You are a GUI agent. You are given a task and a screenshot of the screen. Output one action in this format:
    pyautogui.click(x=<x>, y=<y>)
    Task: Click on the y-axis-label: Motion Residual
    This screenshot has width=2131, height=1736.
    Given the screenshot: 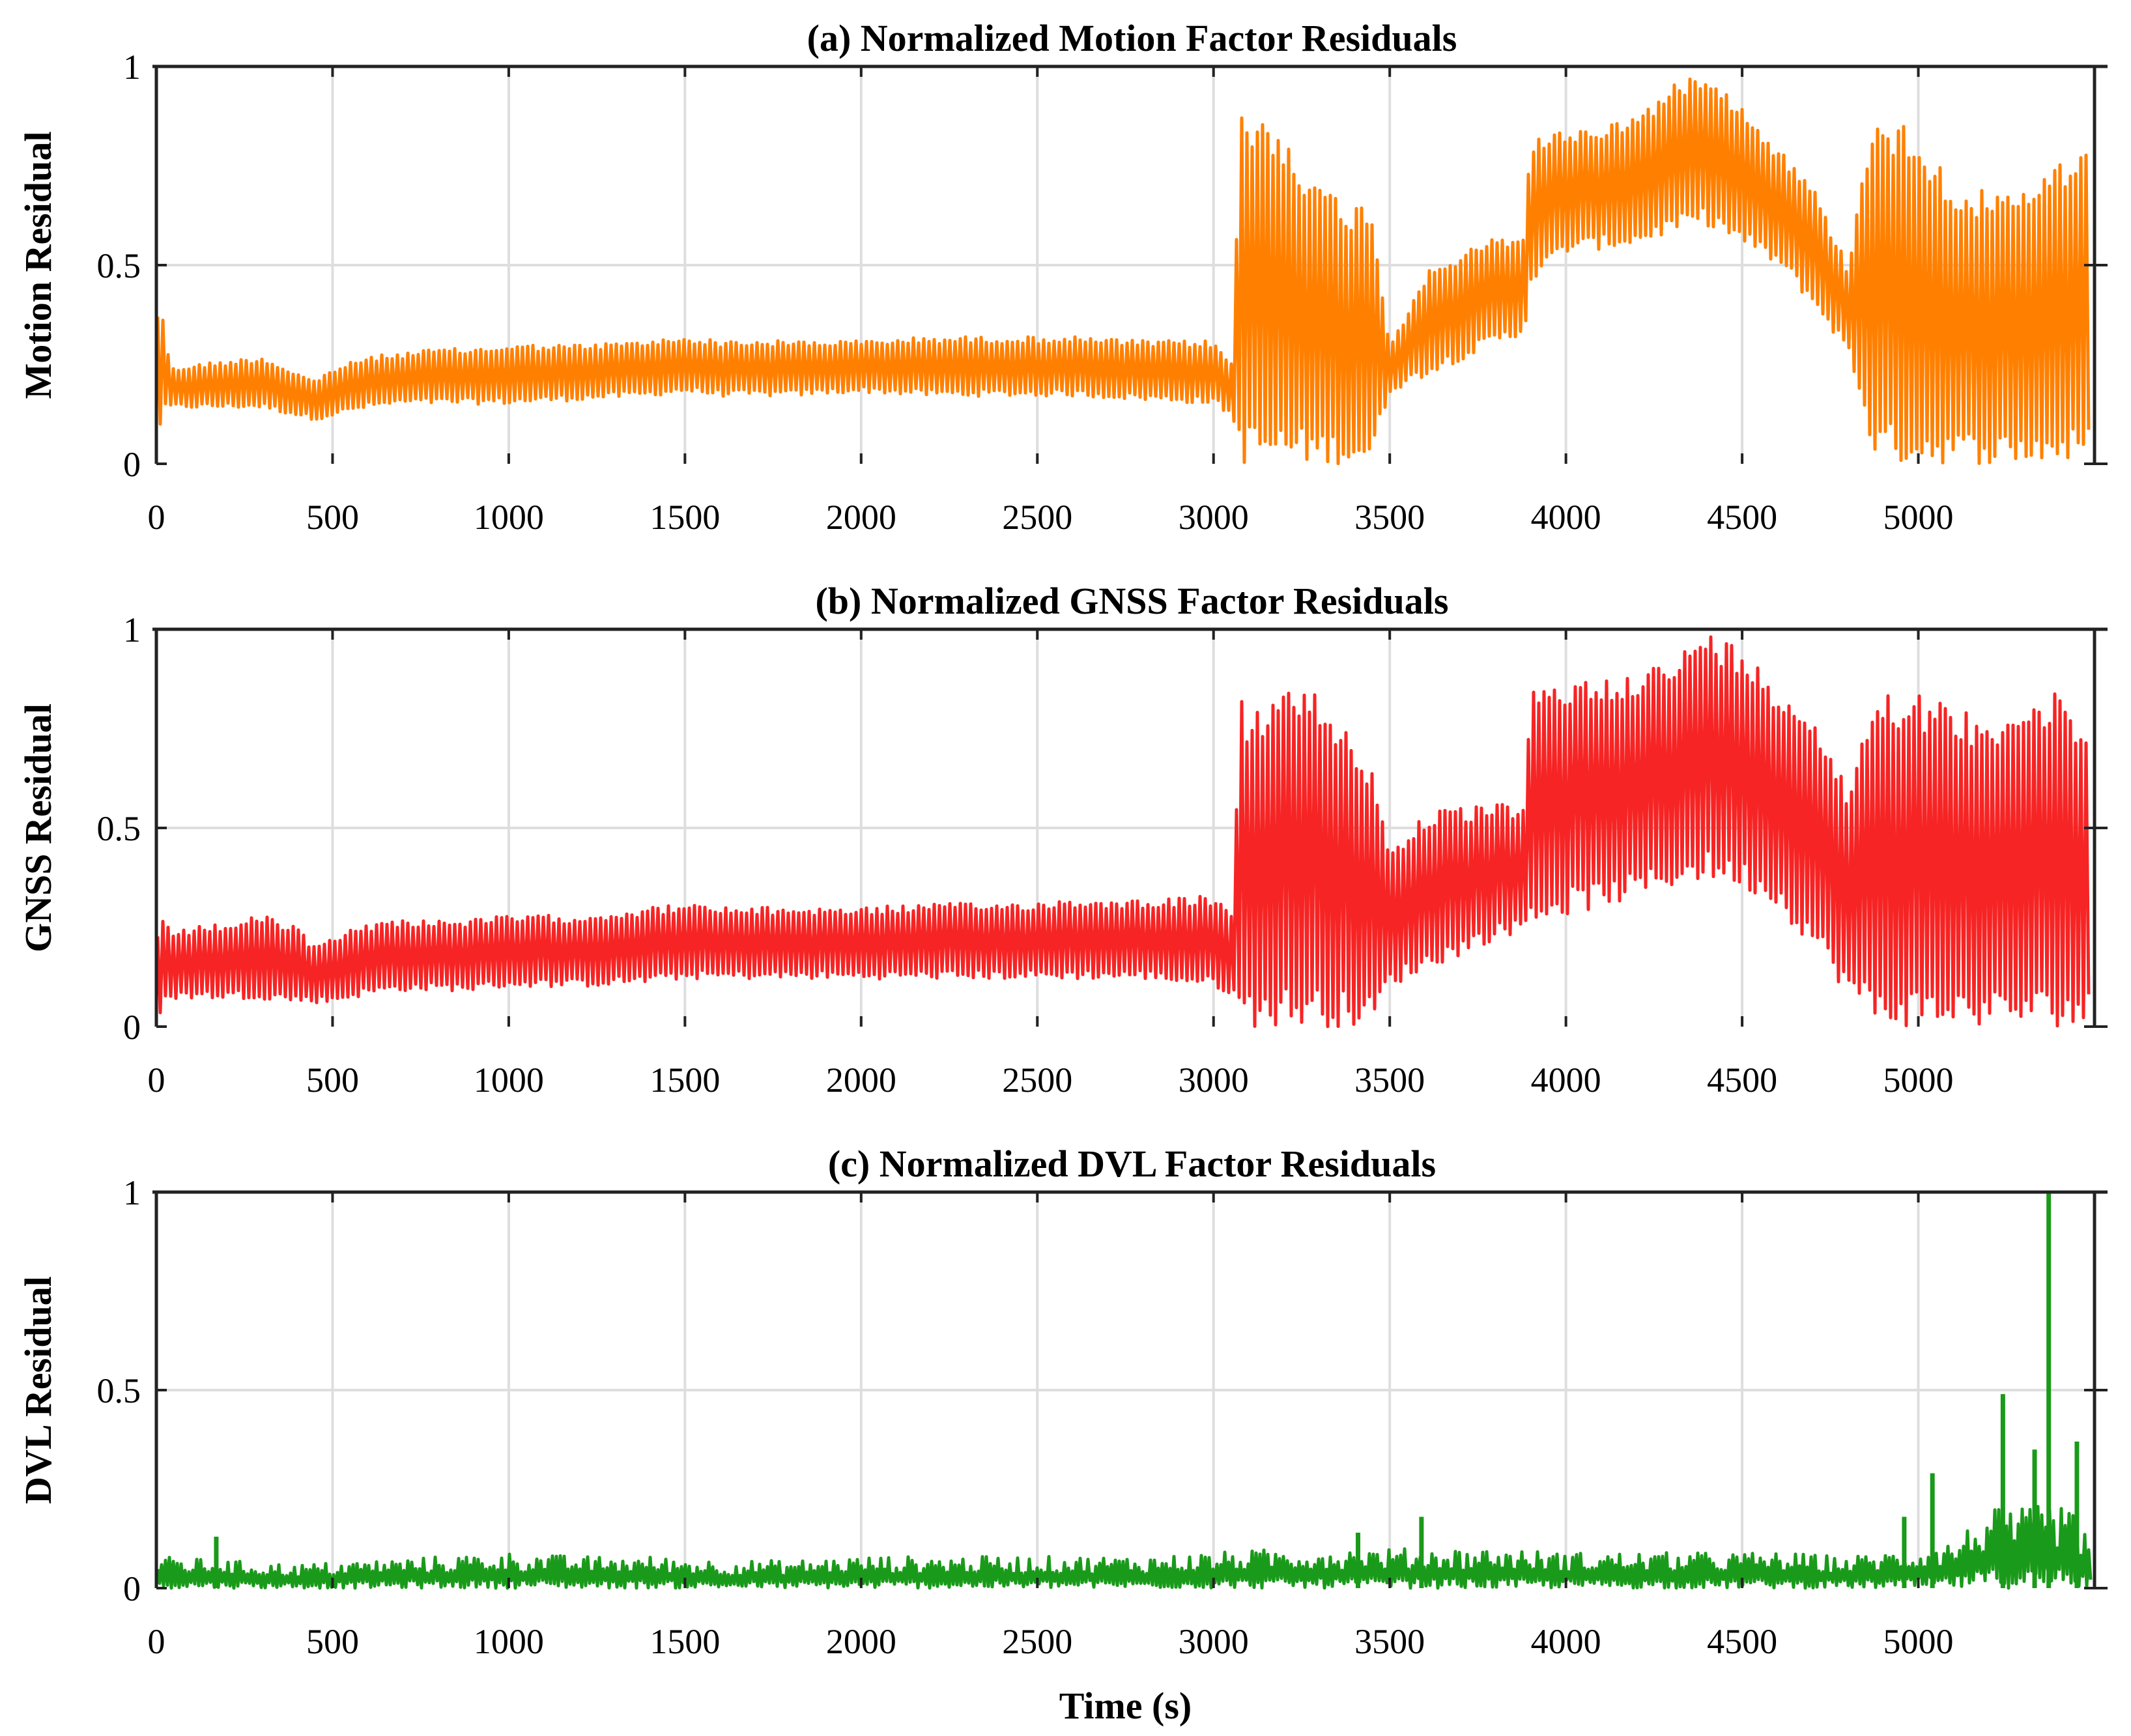 What is the action you would take?
    pyautogui.click(x=38, y=265)
    